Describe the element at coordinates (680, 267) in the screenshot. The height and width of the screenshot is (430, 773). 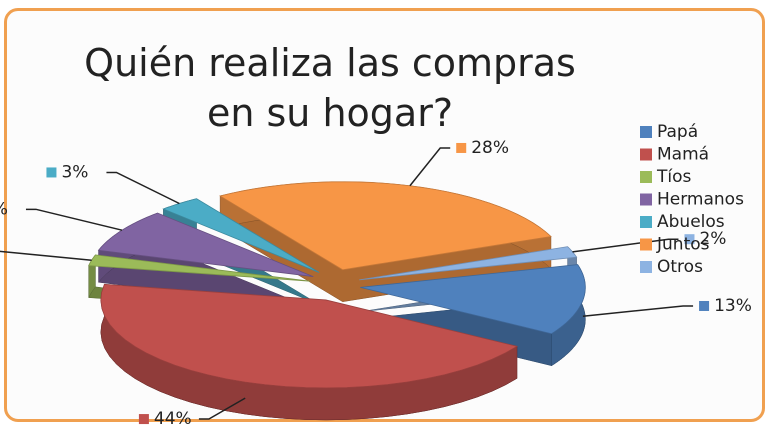
I see `legend-label: Otros` at that location.